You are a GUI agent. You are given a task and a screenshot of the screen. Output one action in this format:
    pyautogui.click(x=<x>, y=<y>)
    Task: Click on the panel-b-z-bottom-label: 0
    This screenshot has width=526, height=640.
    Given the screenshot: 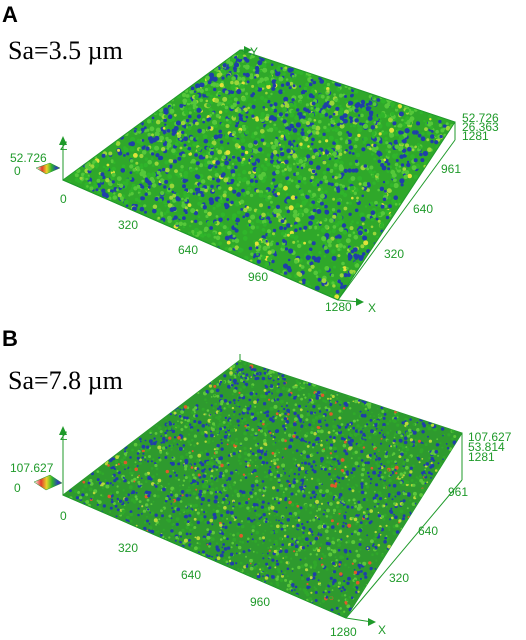 What is the action you would take?
    pyautogui.click(x=17, y=488)
    